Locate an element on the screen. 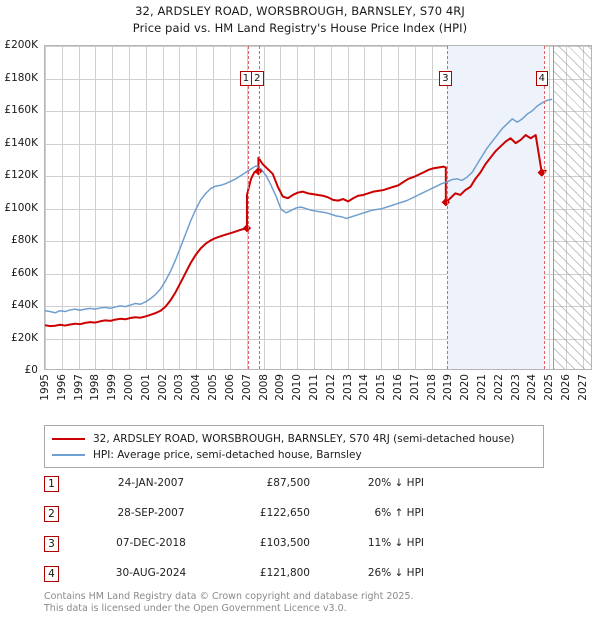 This screenshot has height=620, width=600. x-axis-tick-label: 2019 is located at coordinates (448, 387).